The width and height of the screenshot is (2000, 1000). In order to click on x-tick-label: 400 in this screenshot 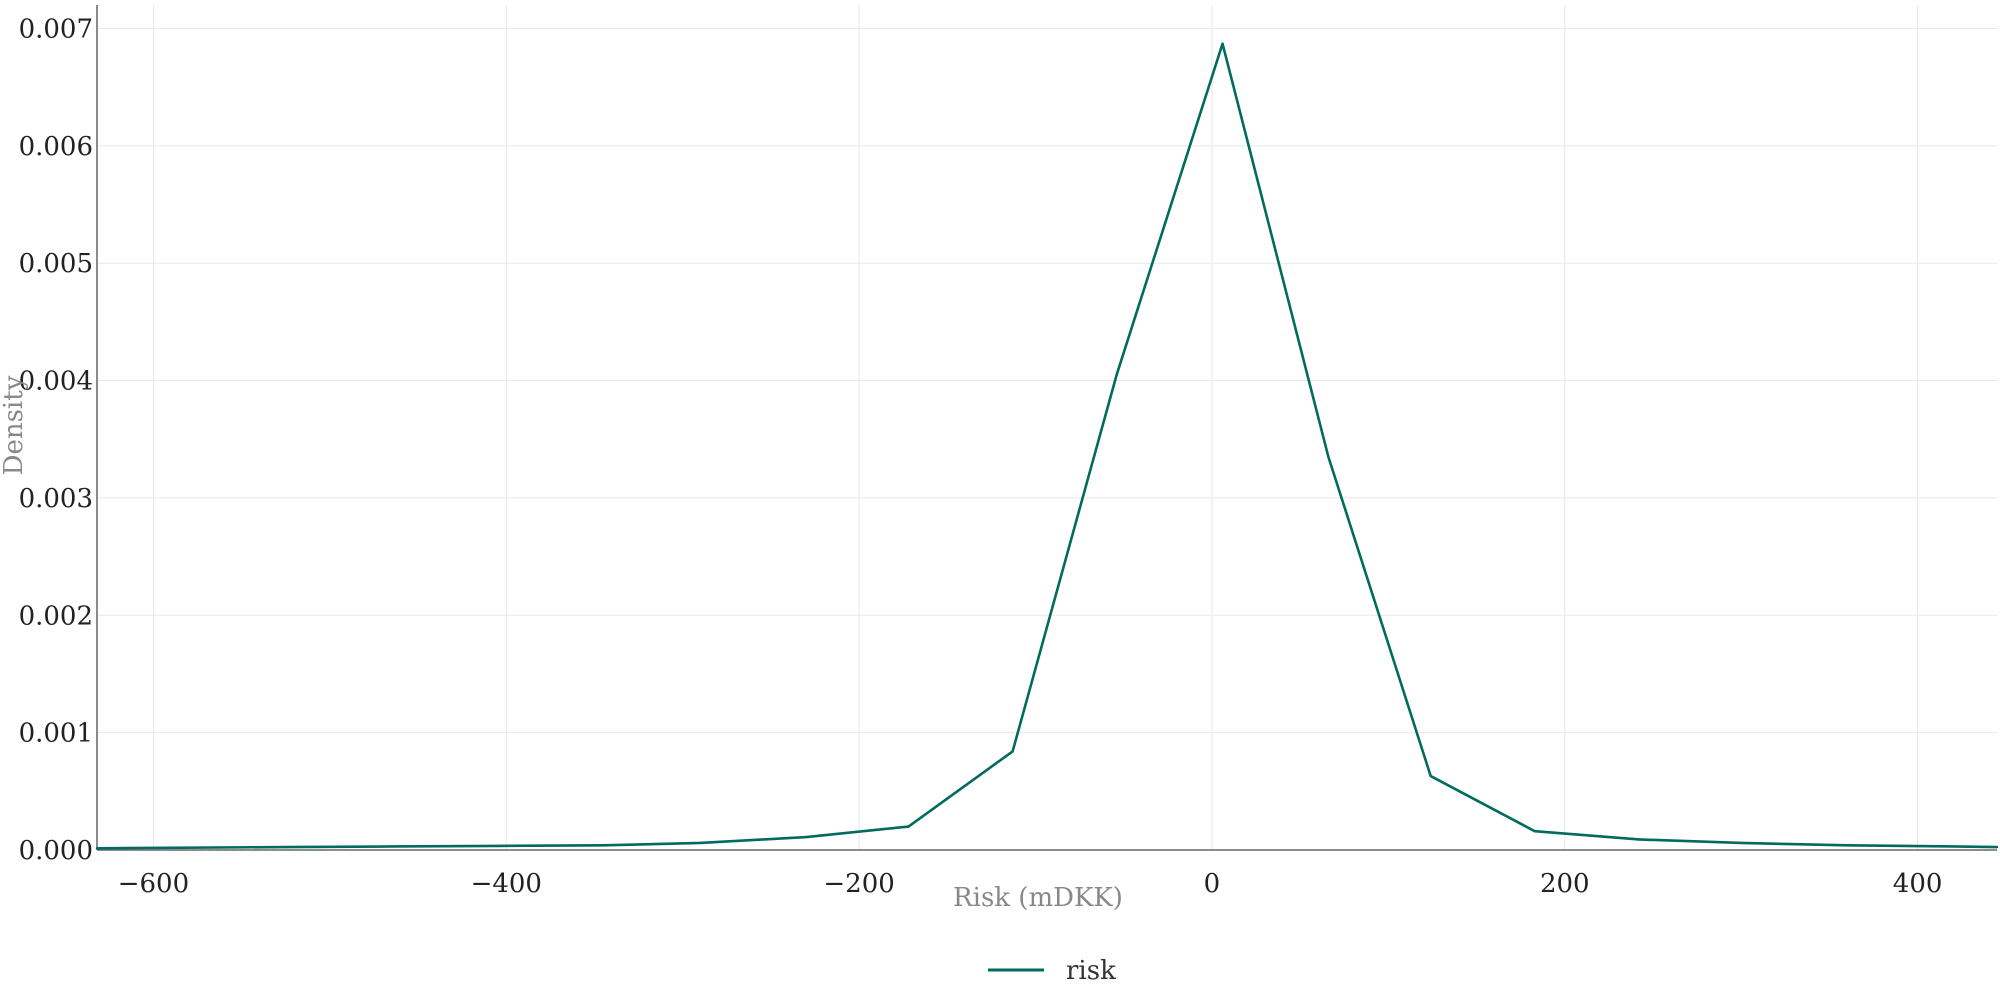, I will do `click(1918, 884)`.